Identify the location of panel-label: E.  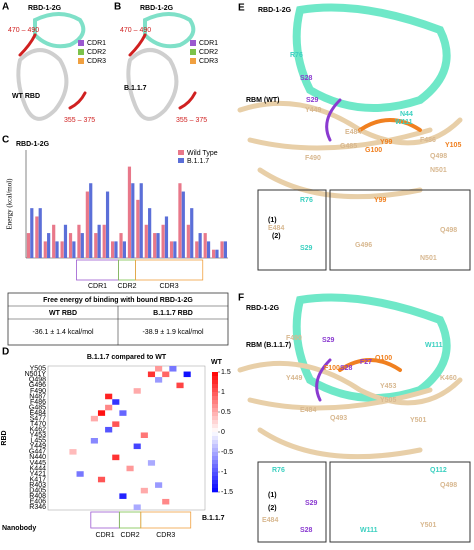
(241, 8).